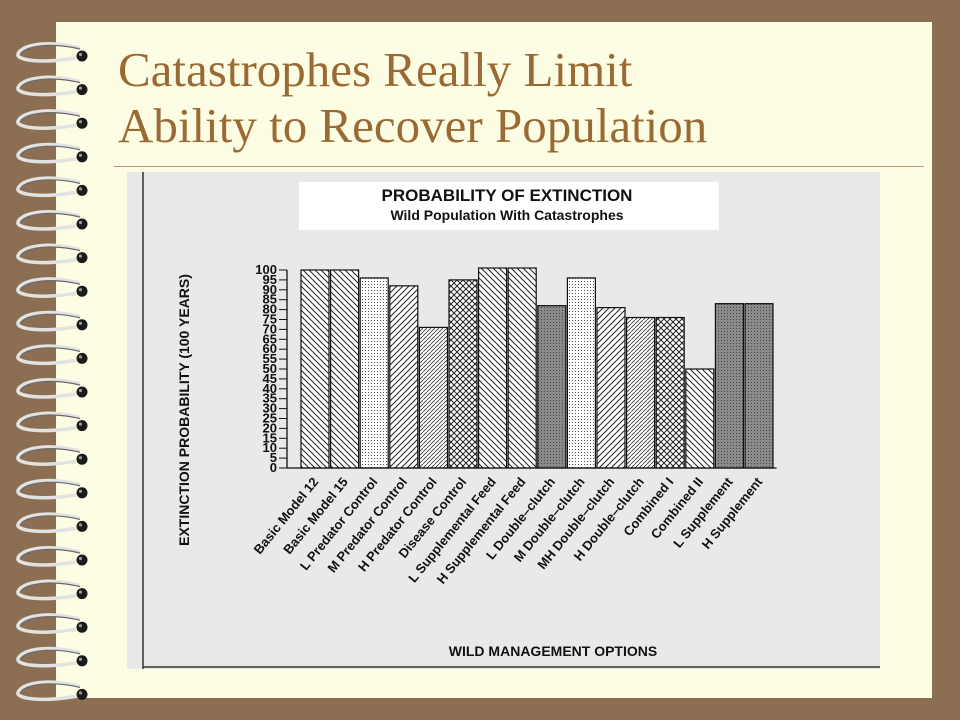 Image resolution: width=960 pixels, height=720 pixels. What do you see at coordinates (553, 651) in the screenshot?
I see `x-axis-label: WILD MANAGEMENT OPTIONS` at bounding box center [553, 651].